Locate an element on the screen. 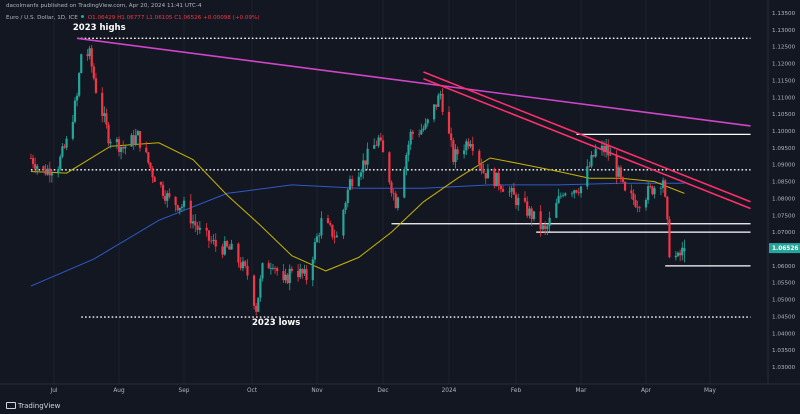  time-tick-label: Aug is located at coordinates (119, 391).